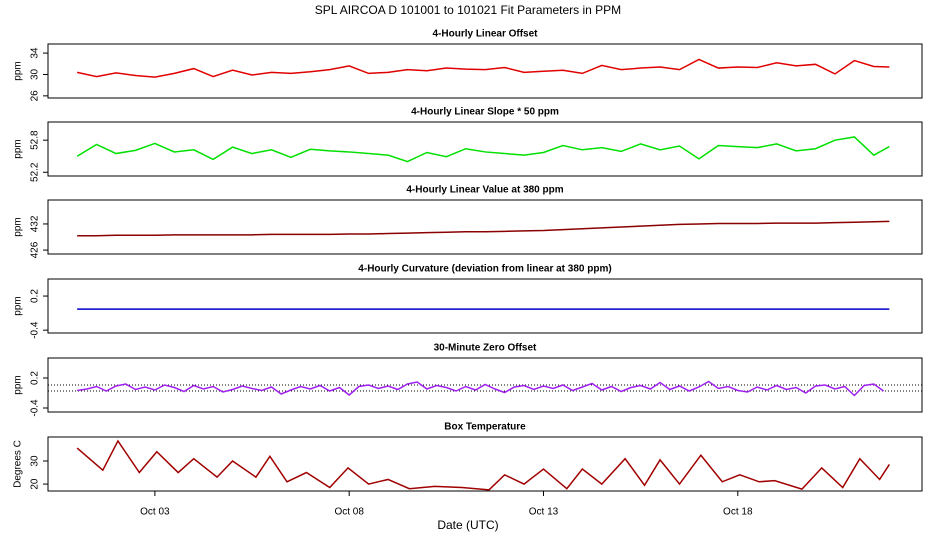  What do you see at coordinates (349, 512) in the screenshot?
I see `x-tick-label: Oct 08` at bounding box center [349, 512].